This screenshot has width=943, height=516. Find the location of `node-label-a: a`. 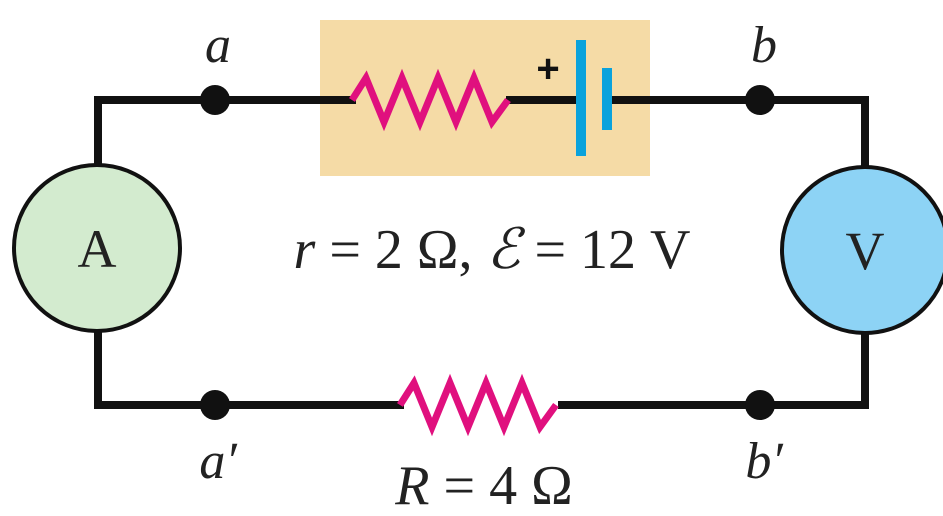

node-label-a: a is located at coordinates (218, 45).